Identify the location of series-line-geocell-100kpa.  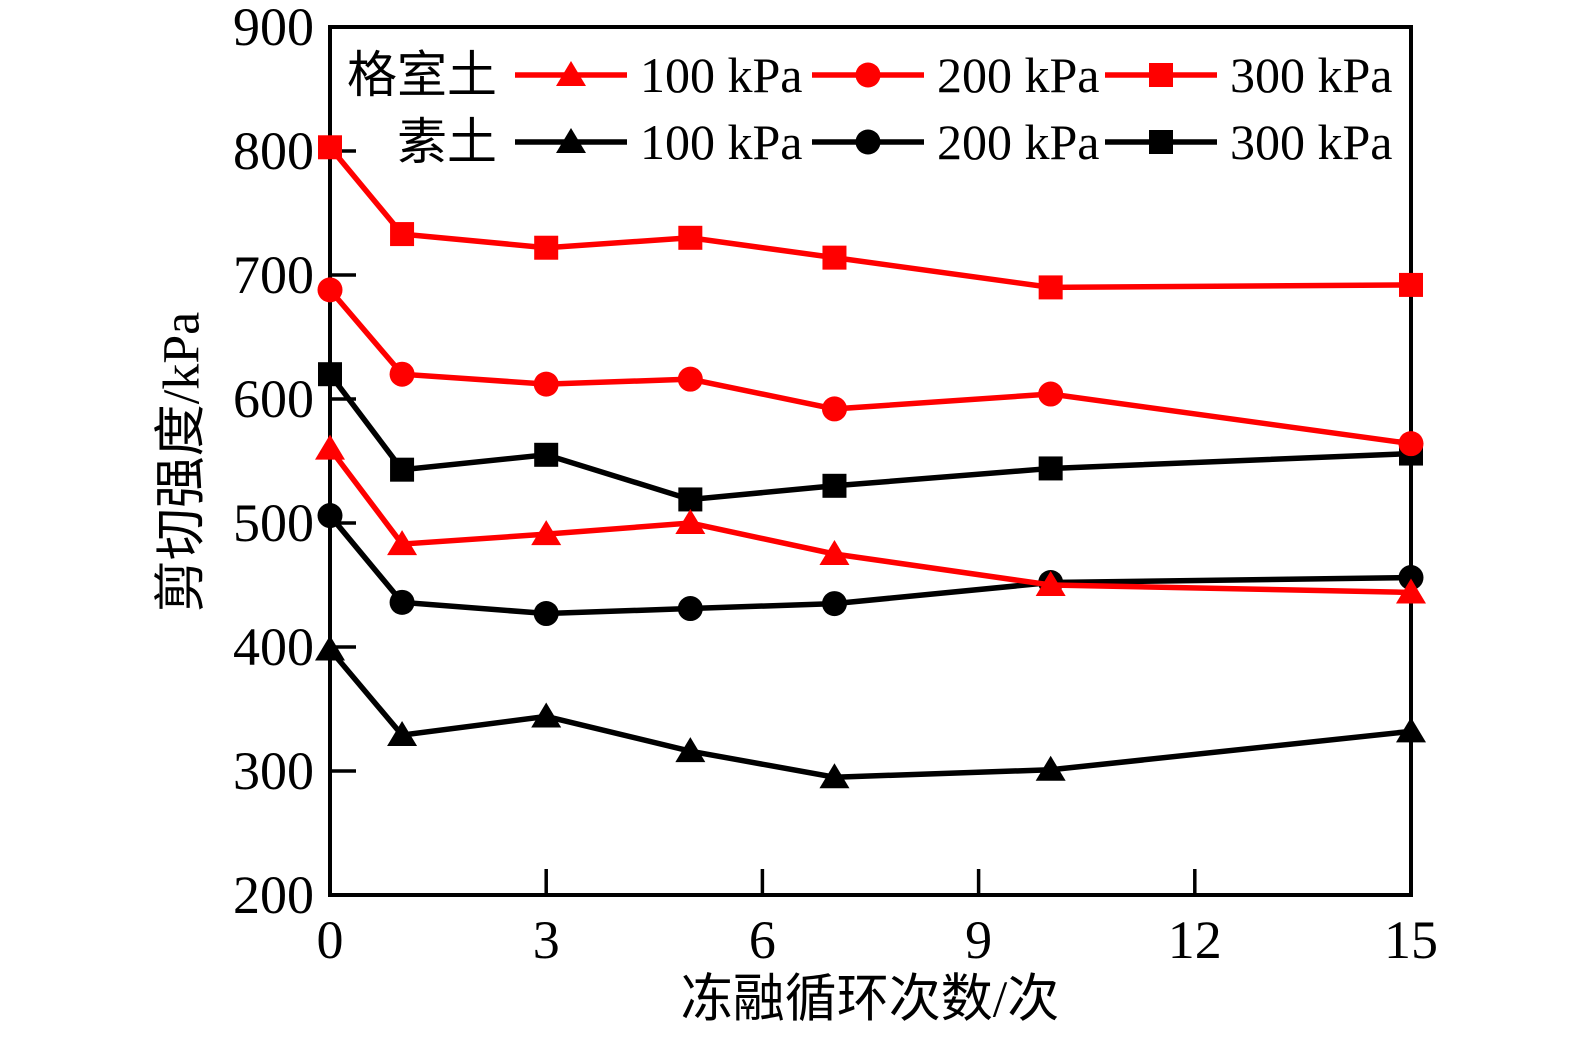
(869, 521).